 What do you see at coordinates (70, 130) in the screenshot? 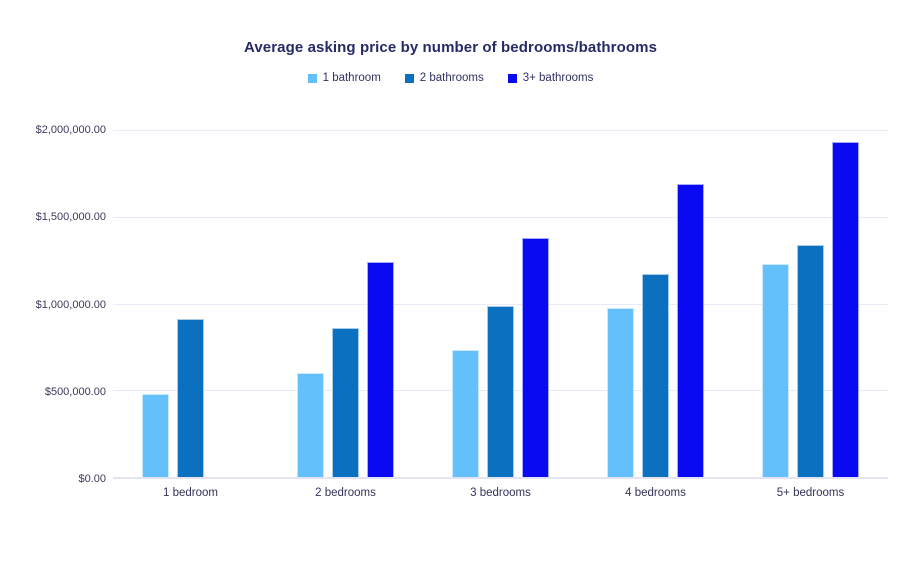
I see `y-axis-tick-label: $2,000,000.00` at bounding box center [70, 130].